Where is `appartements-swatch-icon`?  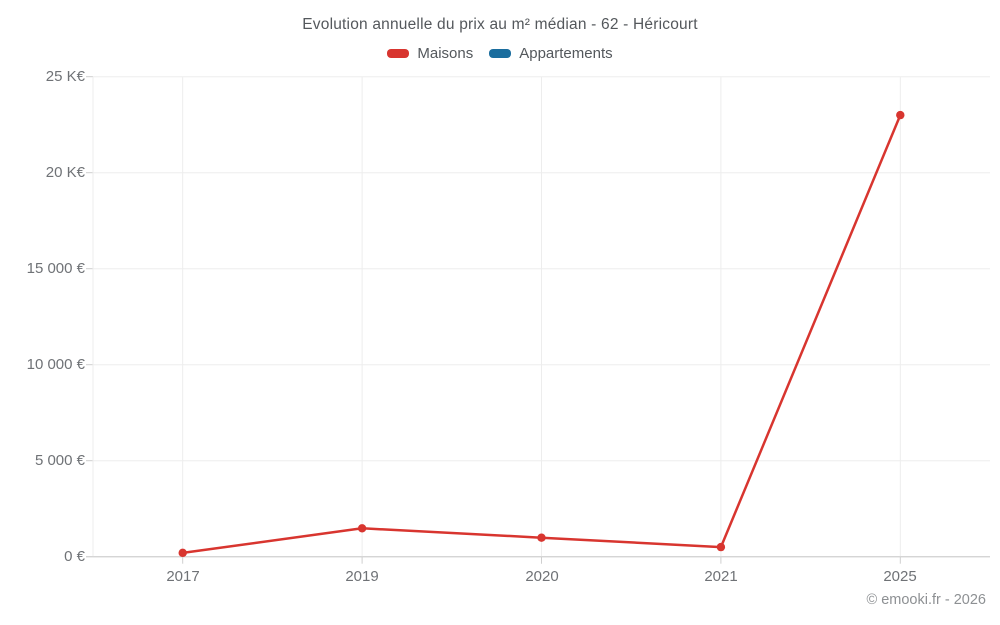 appartements-swatch-icon is located at coordinates (500, 53).